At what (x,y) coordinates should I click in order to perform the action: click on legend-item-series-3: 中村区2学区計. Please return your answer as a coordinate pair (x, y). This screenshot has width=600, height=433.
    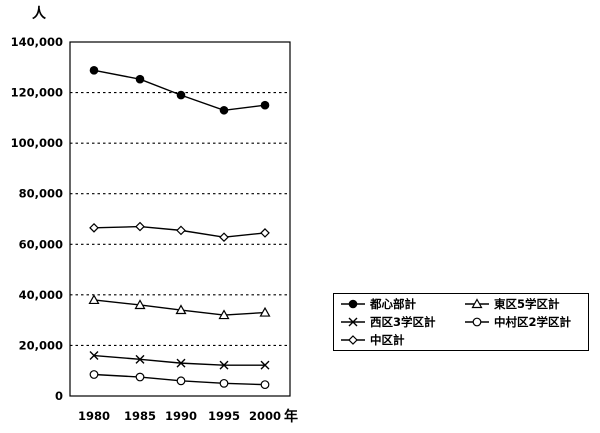
    Looking at the image, I should click on (517, 322).